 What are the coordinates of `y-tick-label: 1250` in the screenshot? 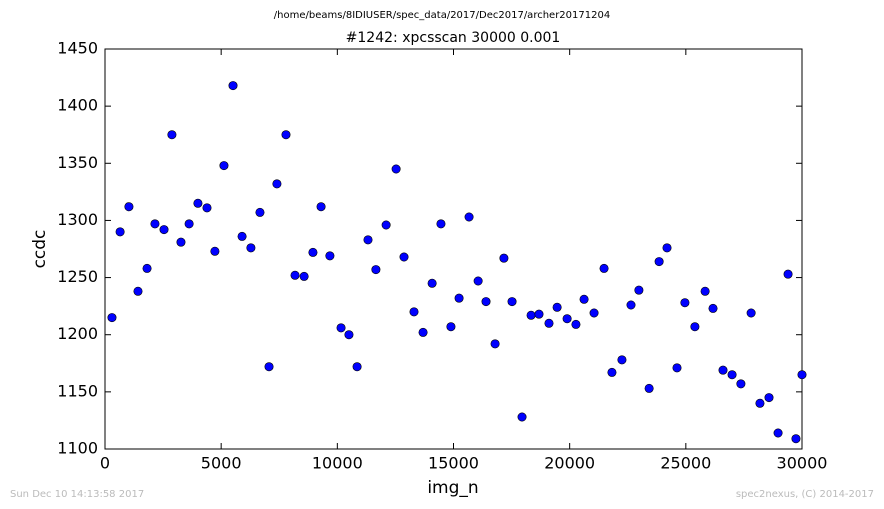 It's located at (77, 276).